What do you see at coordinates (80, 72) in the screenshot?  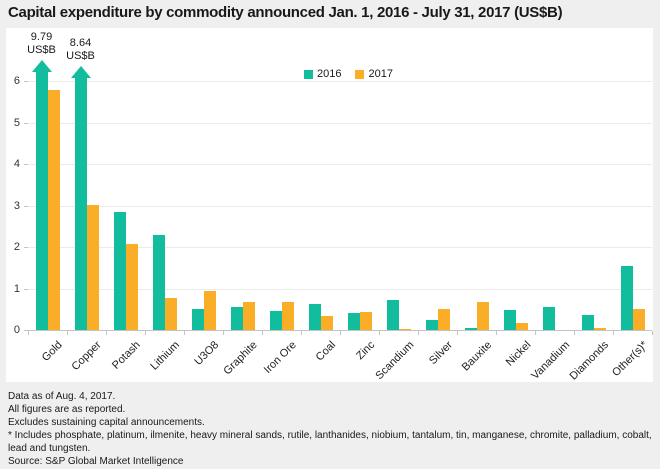 I see `bar-2016-copper-arrow-icon` at bounding box center [80, 72].